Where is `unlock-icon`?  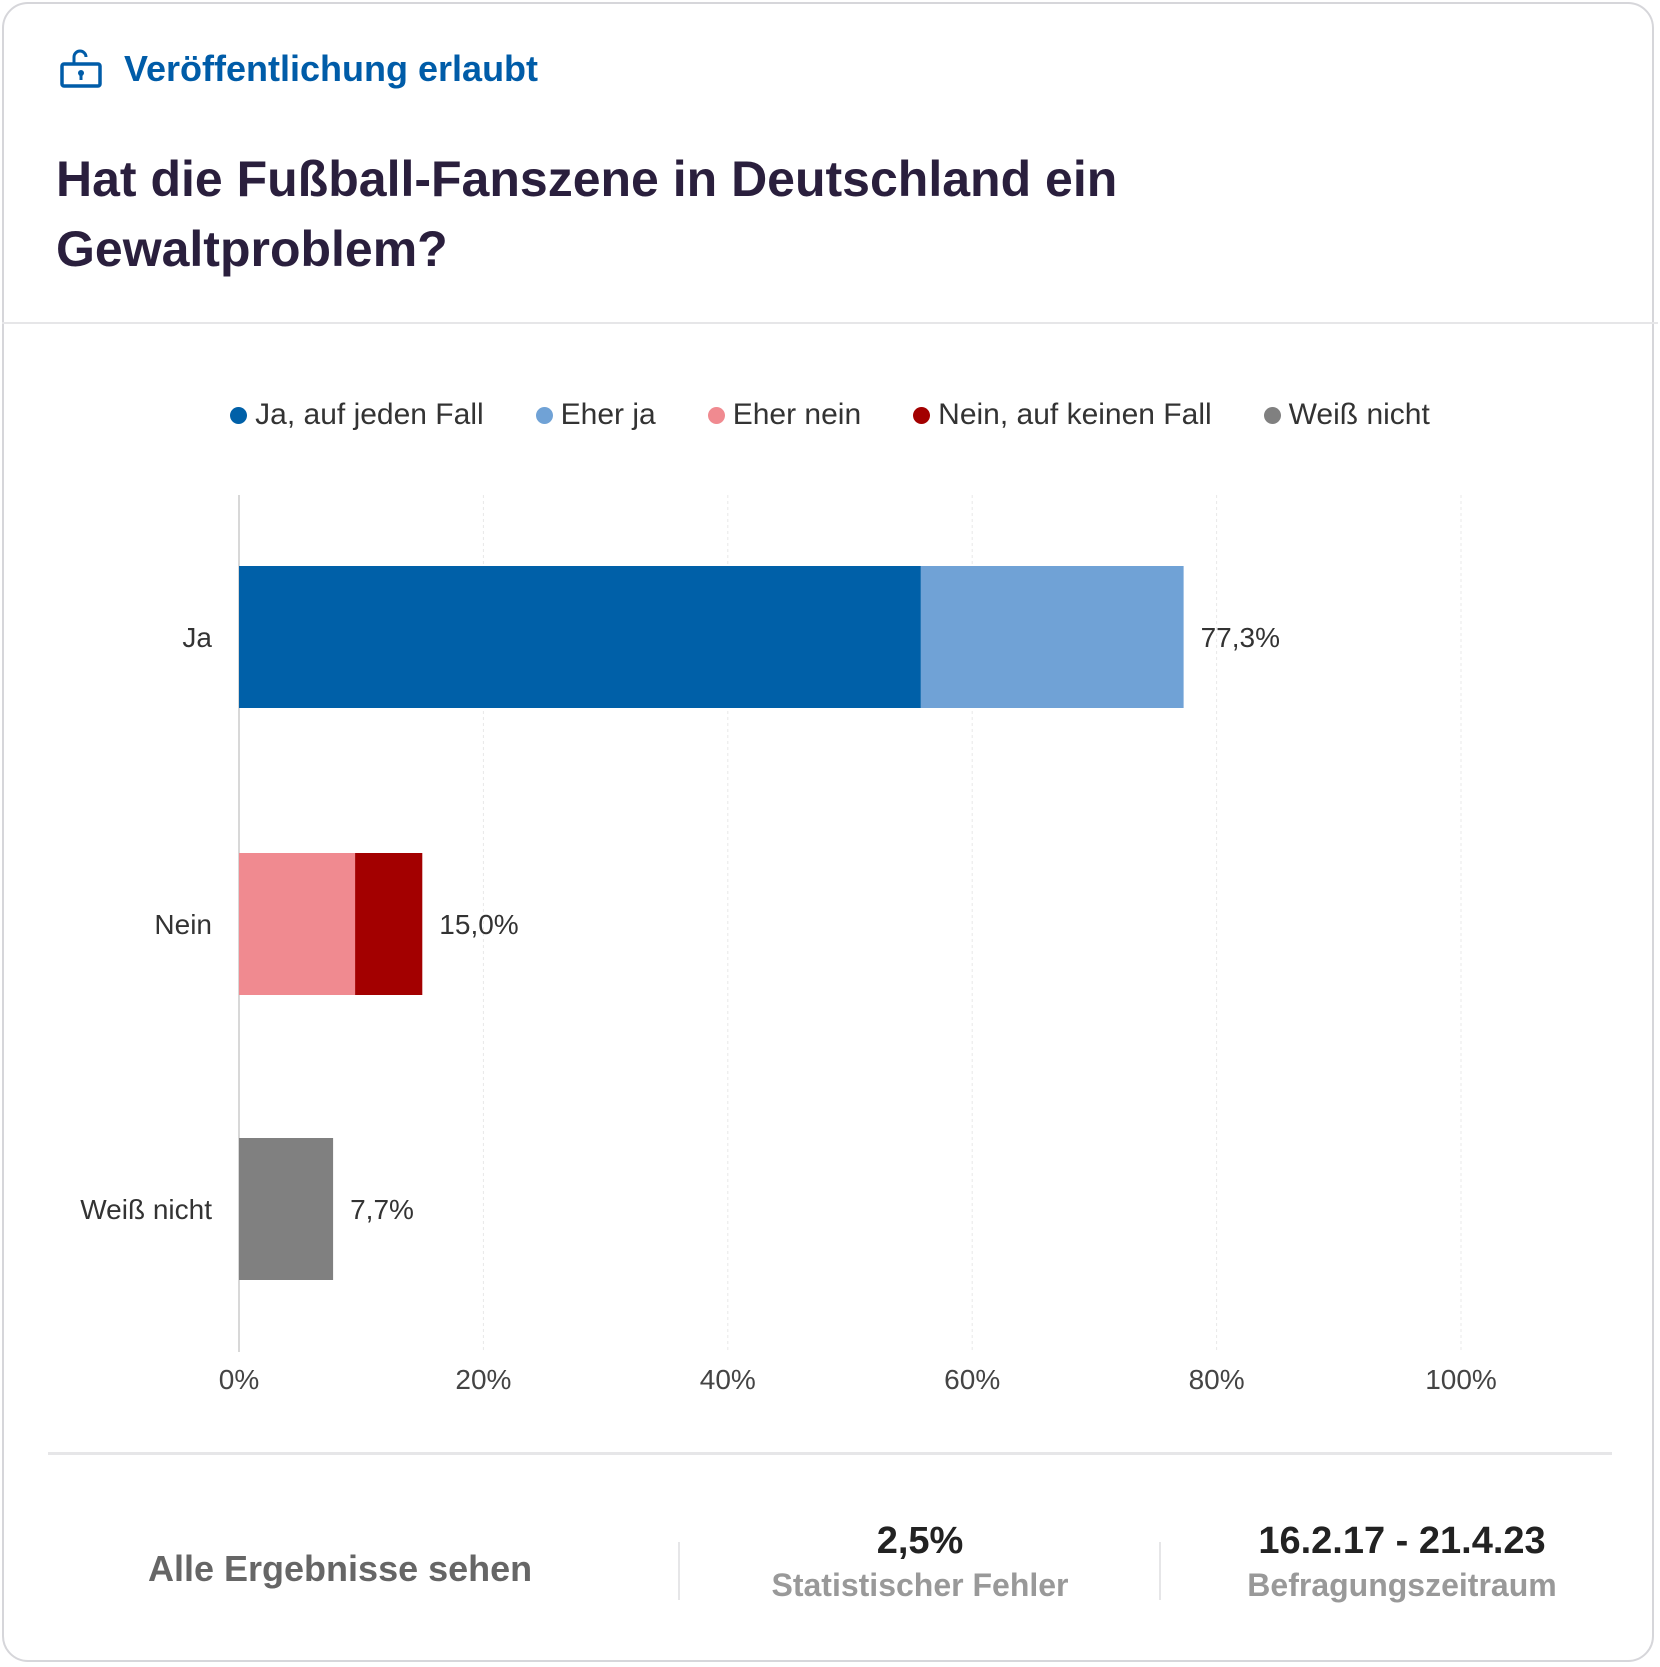 unlock-icon is located at coordinates (81, 68).